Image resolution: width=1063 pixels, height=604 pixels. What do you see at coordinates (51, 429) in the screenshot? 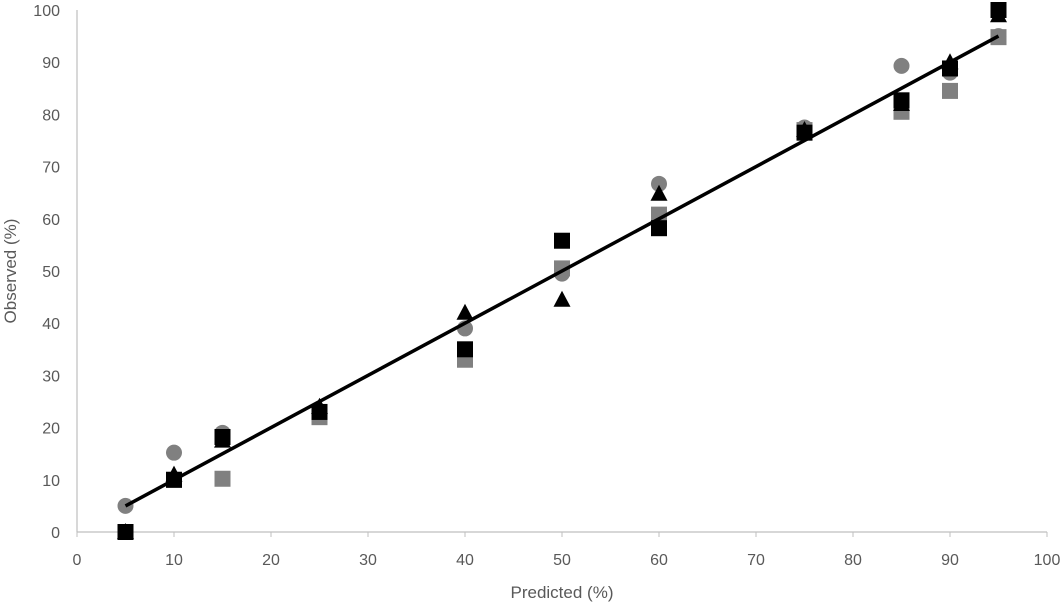
I see `y-tick-label: 20` at bounding box center [51, 429].